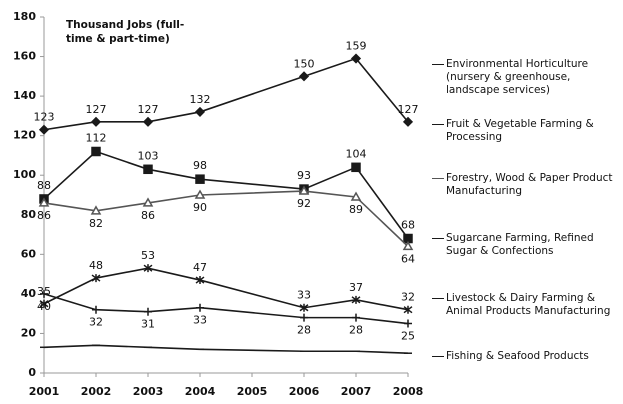 The image size is (623, 404). Describe the element at coordinates (408, 391) in the screenshot. I see `x-tick-label: 2008` at that location.